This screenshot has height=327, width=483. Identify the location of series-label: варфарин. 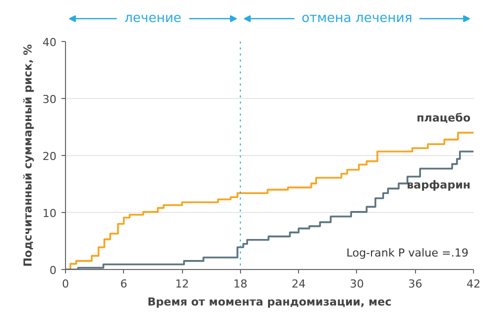
(438, 185).